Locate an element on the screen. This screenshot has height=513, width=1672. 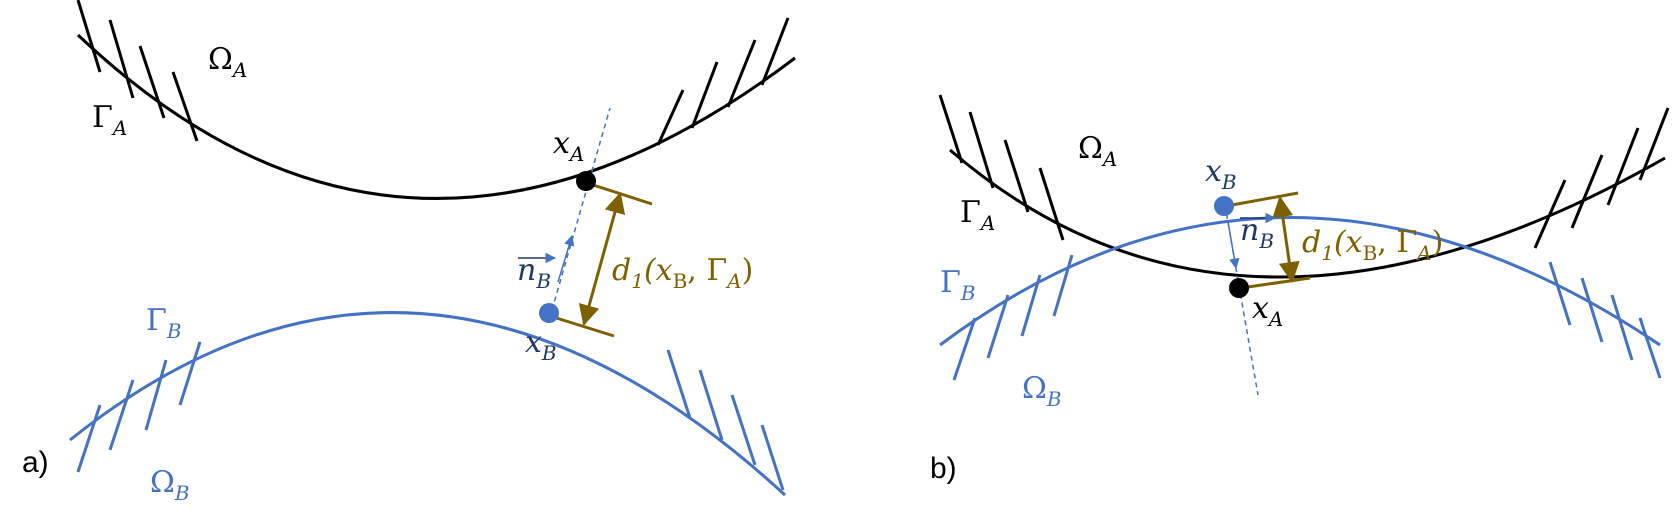
panel-b-surface-gamma-b is located at coordinates (1300, 281).